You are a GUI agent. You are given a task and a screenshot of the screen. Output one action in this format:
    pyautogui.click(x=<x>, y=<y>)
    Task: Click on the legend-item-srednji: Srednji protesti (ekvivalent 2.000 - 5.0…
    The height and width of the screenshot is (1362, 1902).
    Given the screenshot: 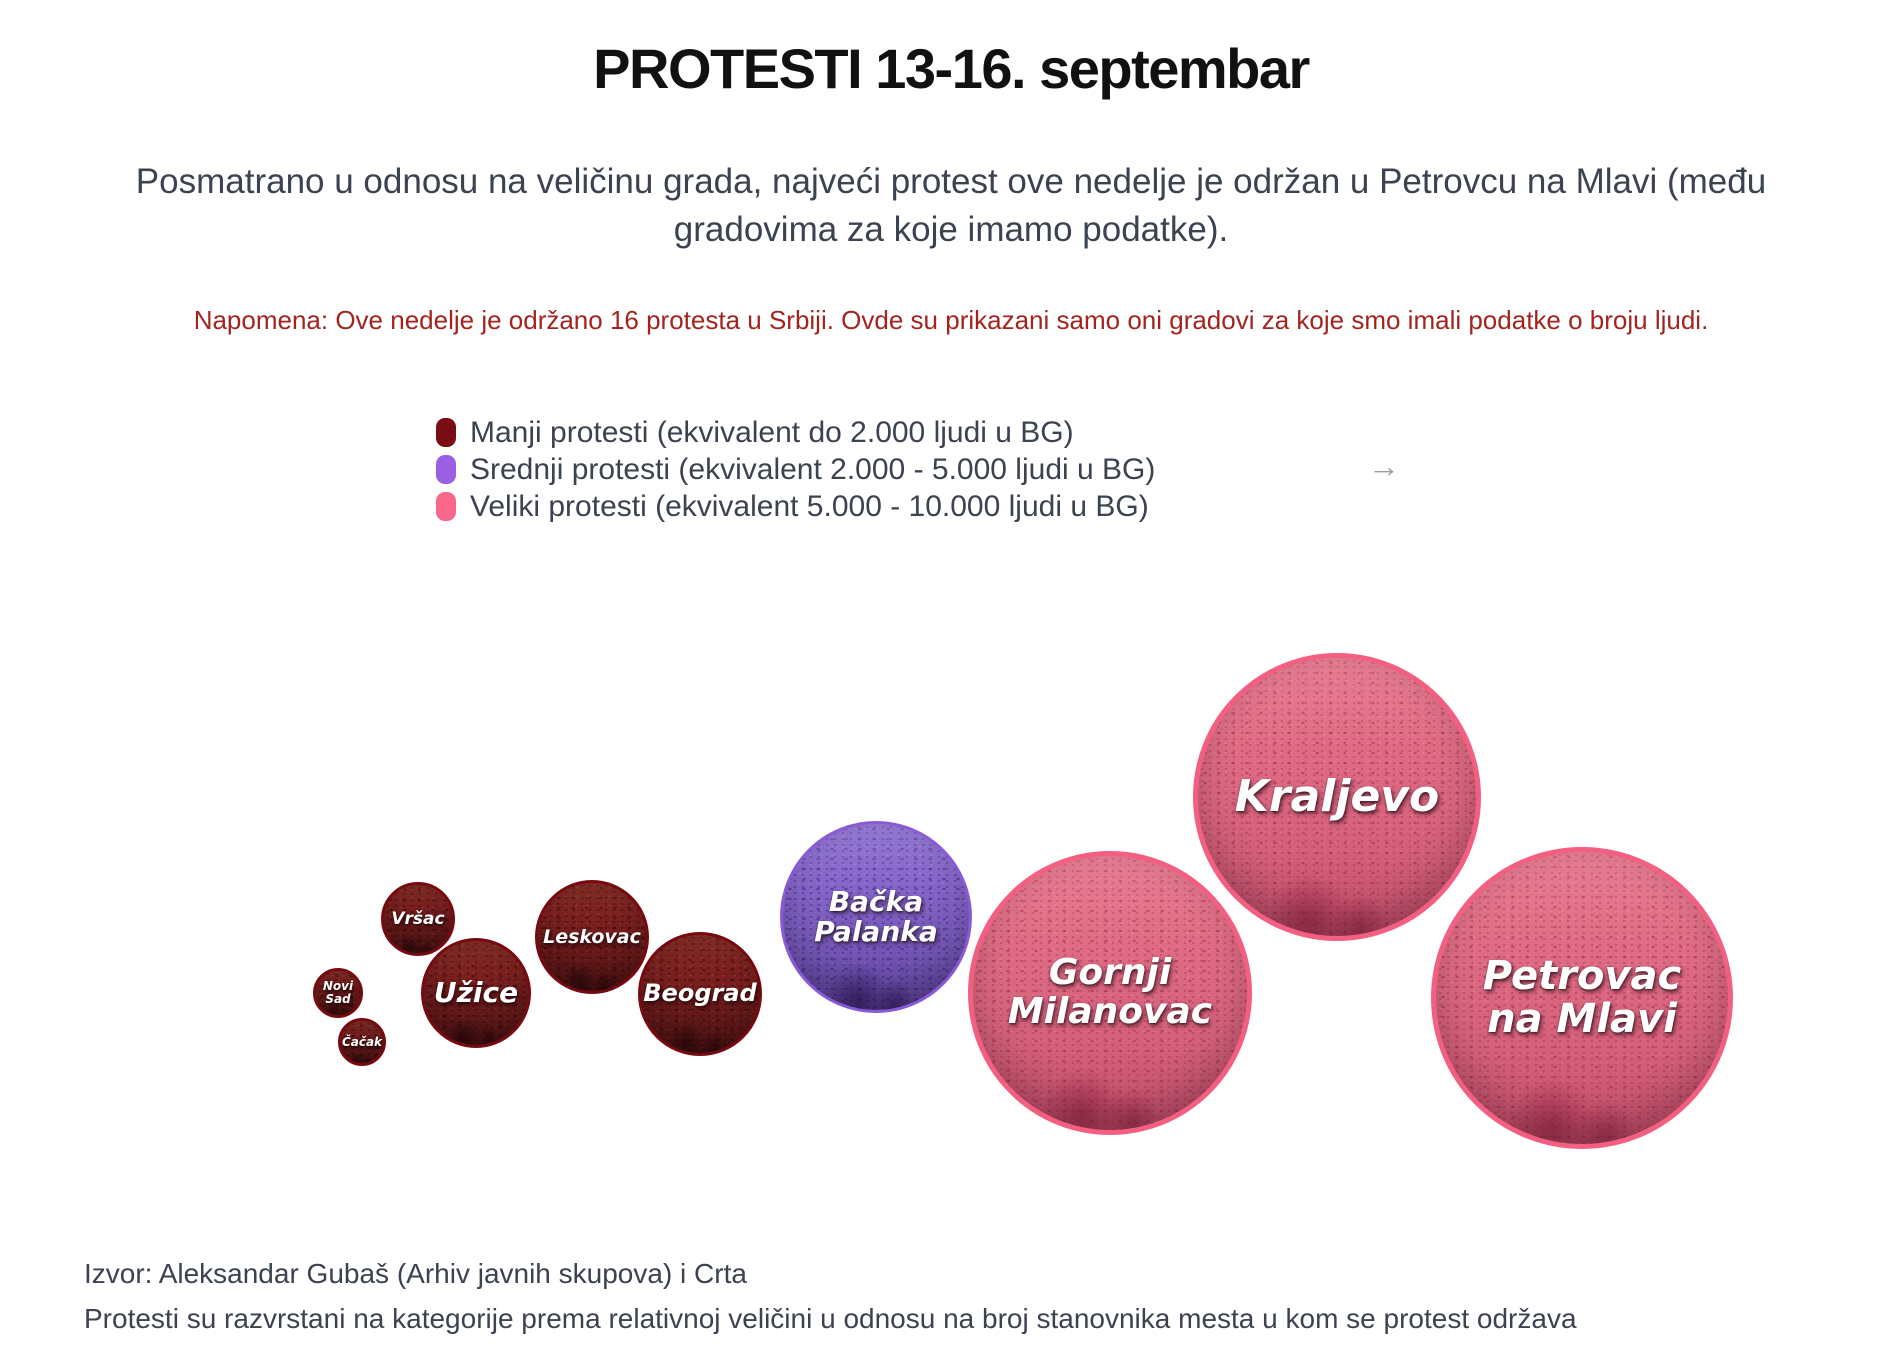 What is the action you would take?
    pyautogui.click(x=795, y=469)
    